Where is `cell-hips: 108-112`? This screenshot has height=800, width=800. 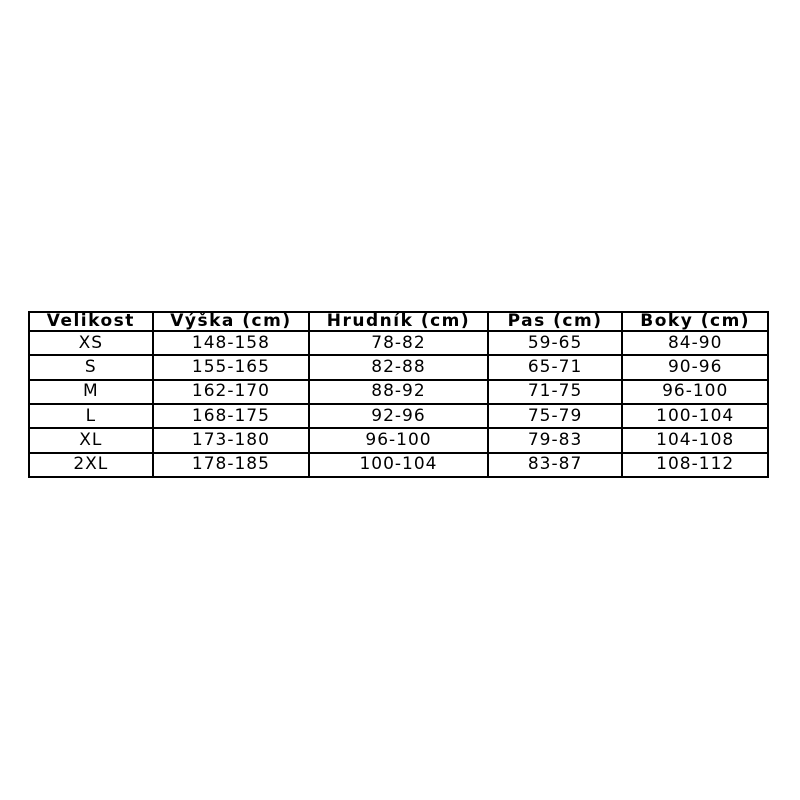 cell-hips: 108-112 is located at coordinates (695, 465).